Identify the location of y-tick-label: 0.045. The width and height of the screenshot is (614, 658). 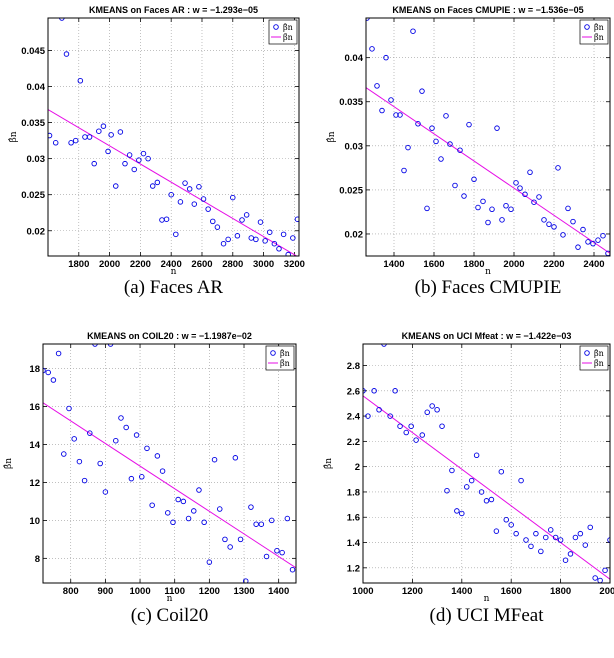
(33, 51).